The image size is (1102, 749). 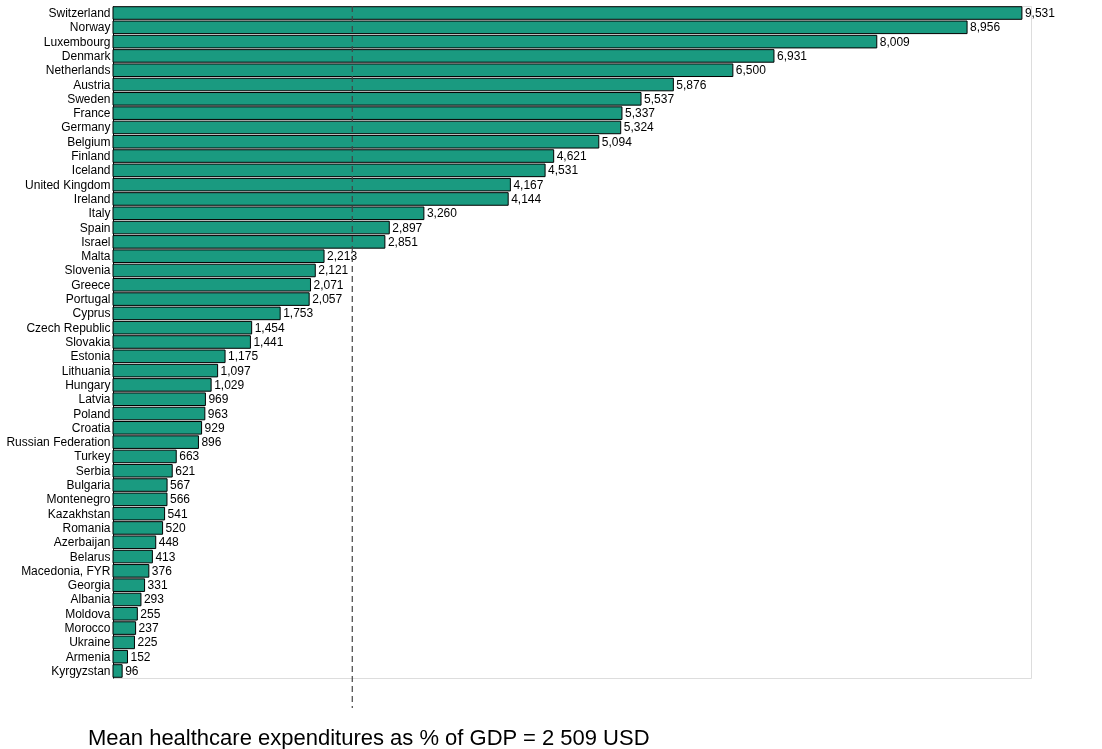 I want to click on data-label: 293, so click(x=154, y=599).